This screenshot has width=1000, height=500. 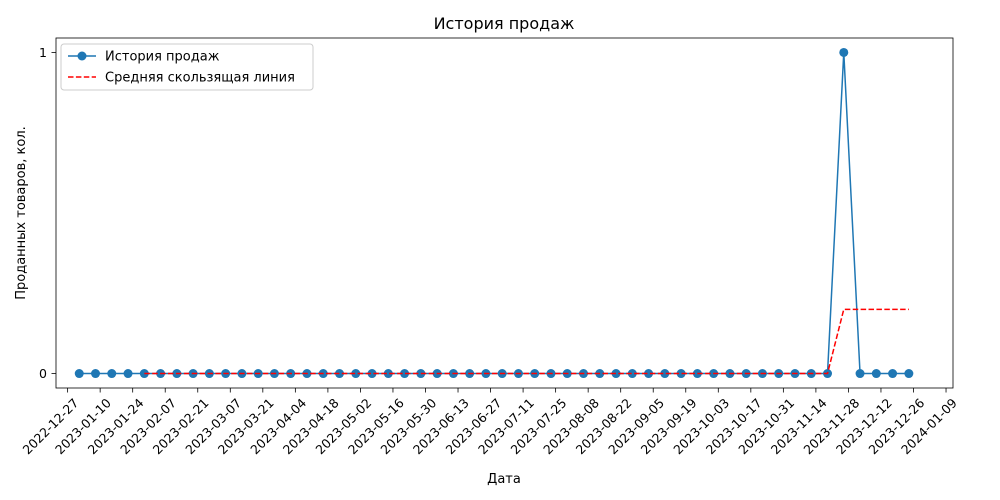 I want to click on legend-marker, so click(x=82, y=56).